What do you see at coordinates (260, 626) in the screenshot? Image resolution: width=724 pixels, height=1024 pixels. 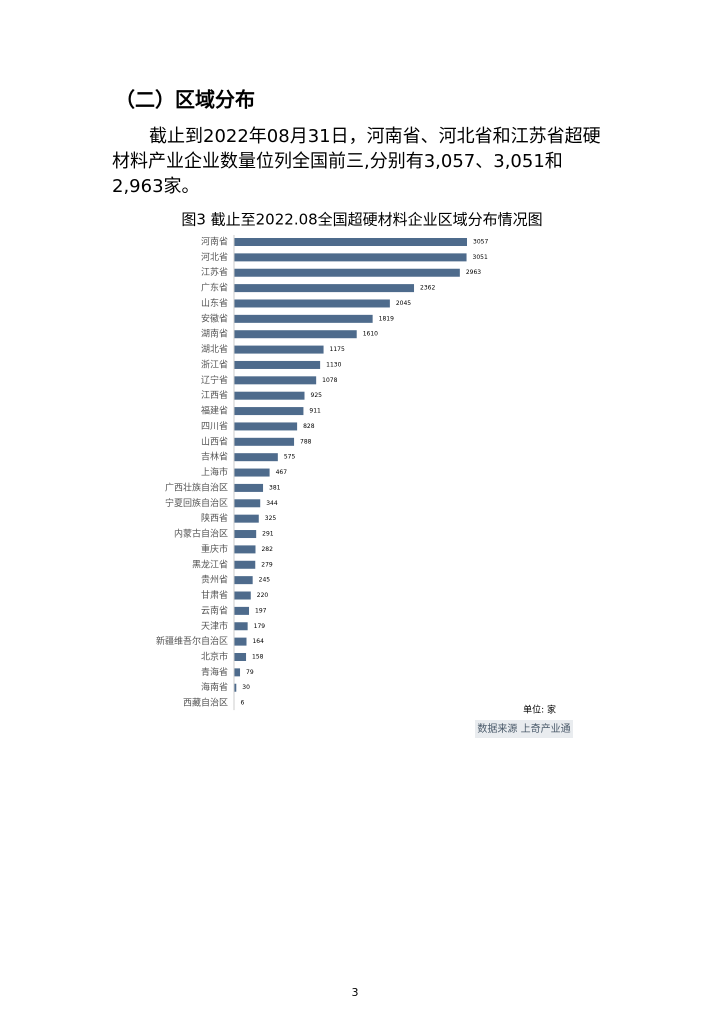 I see `value-label: 179` at bounding box center [260, 626].